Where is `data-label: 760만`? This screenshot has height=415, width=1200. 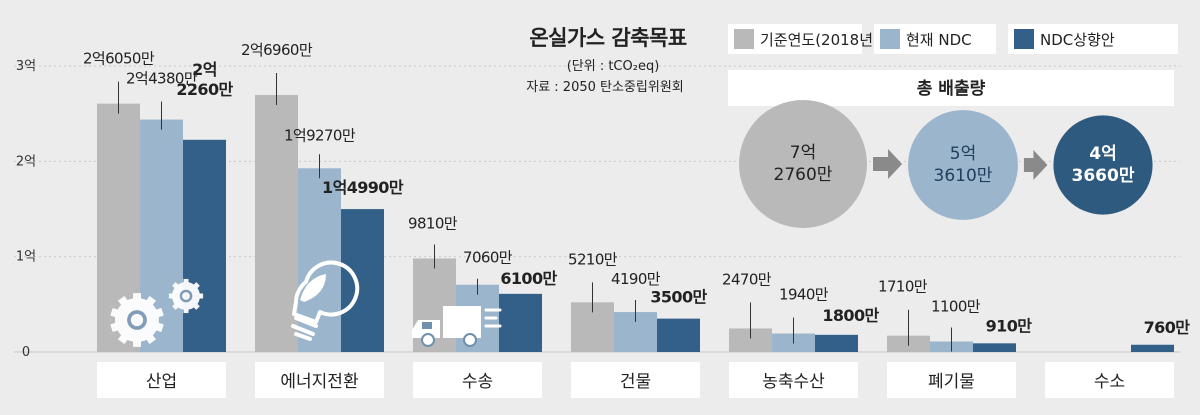
data-label: 760만 is located at coordinates (1167, 327).